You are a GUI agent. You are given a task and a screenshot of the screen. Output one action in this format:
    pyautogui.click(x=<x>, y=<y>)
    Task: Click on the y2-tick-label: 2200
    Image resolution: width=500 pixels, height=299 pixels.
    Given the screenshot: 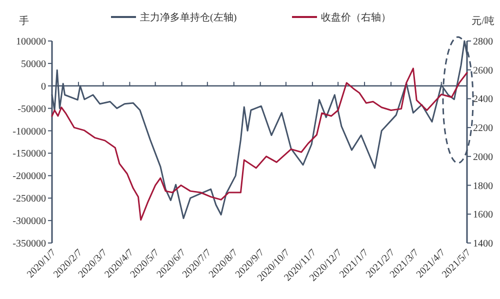 What is the action you would take?
    pyautogui.click(x=483, y=128)
    